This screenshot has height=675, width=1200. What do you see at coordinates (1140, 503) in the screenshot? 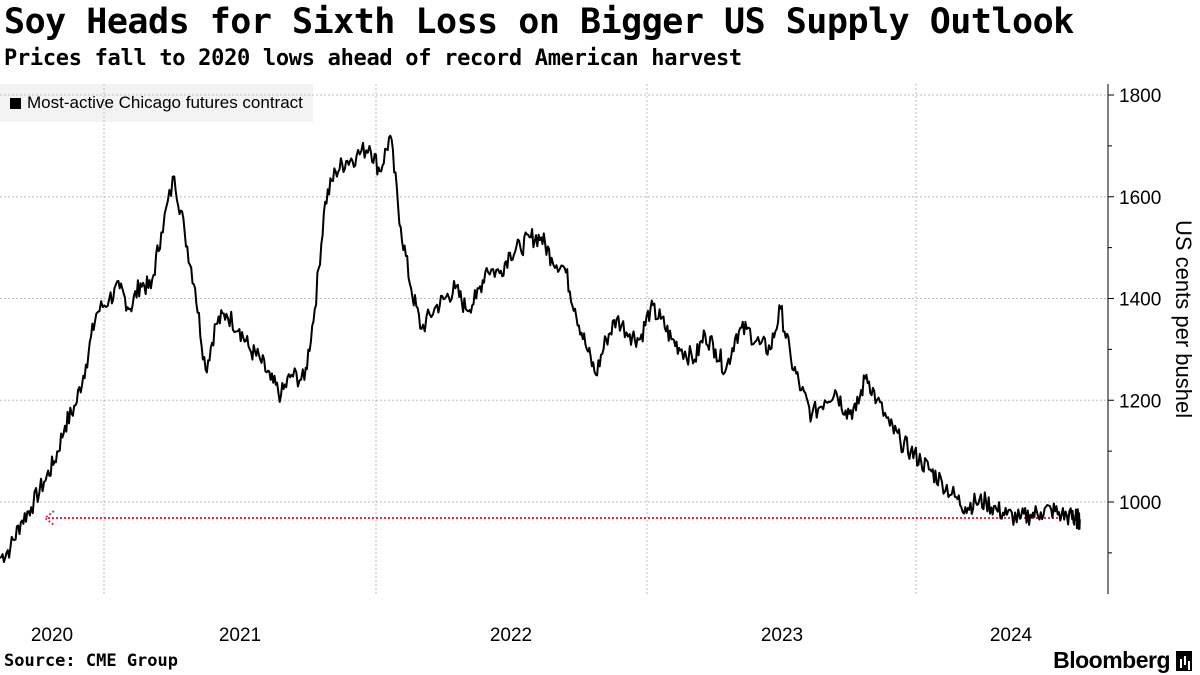
I see `y-tick-label: 1000` at bounding box center [1140, 503].